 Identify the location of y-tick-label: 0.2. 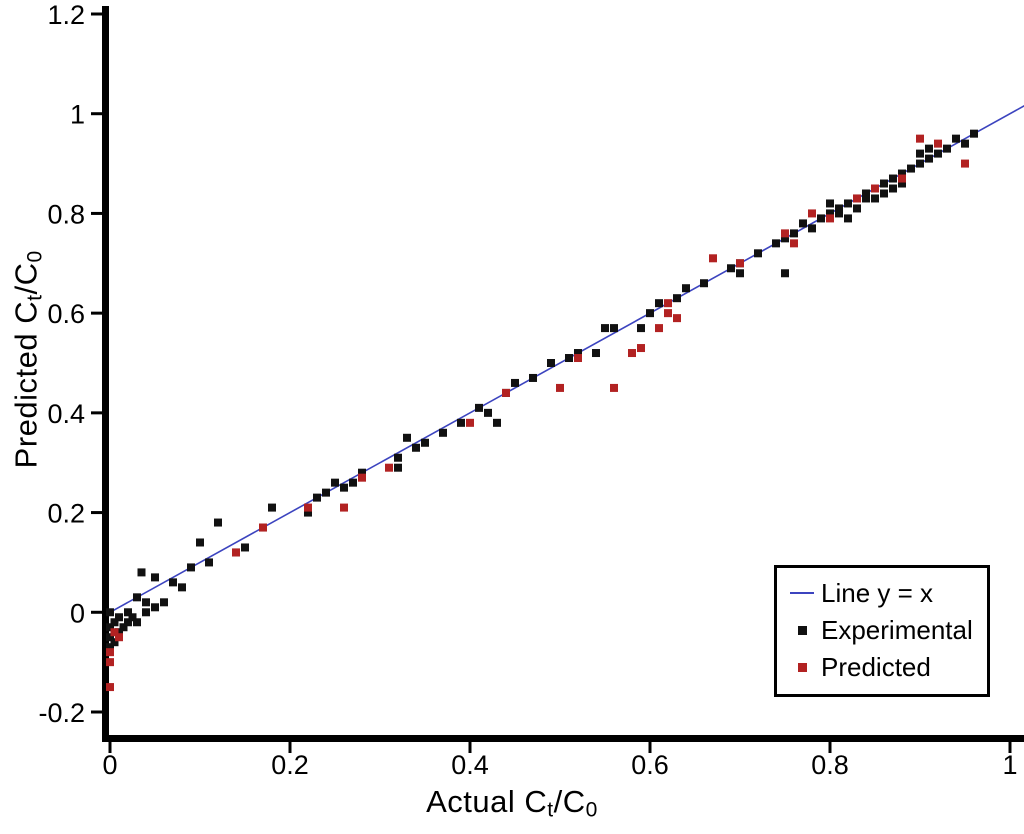
(66, 514).